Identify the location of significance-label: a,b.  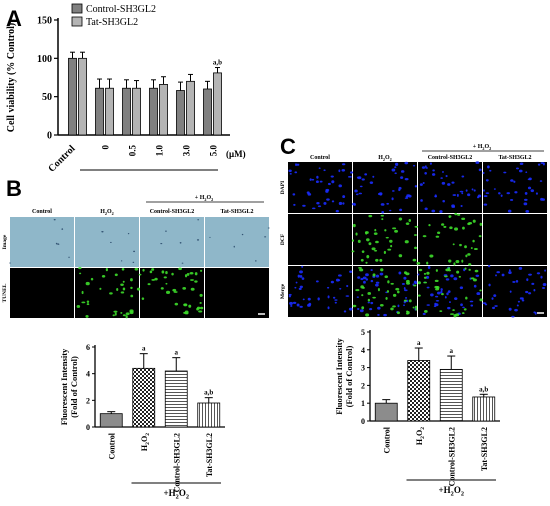
(208, 393).